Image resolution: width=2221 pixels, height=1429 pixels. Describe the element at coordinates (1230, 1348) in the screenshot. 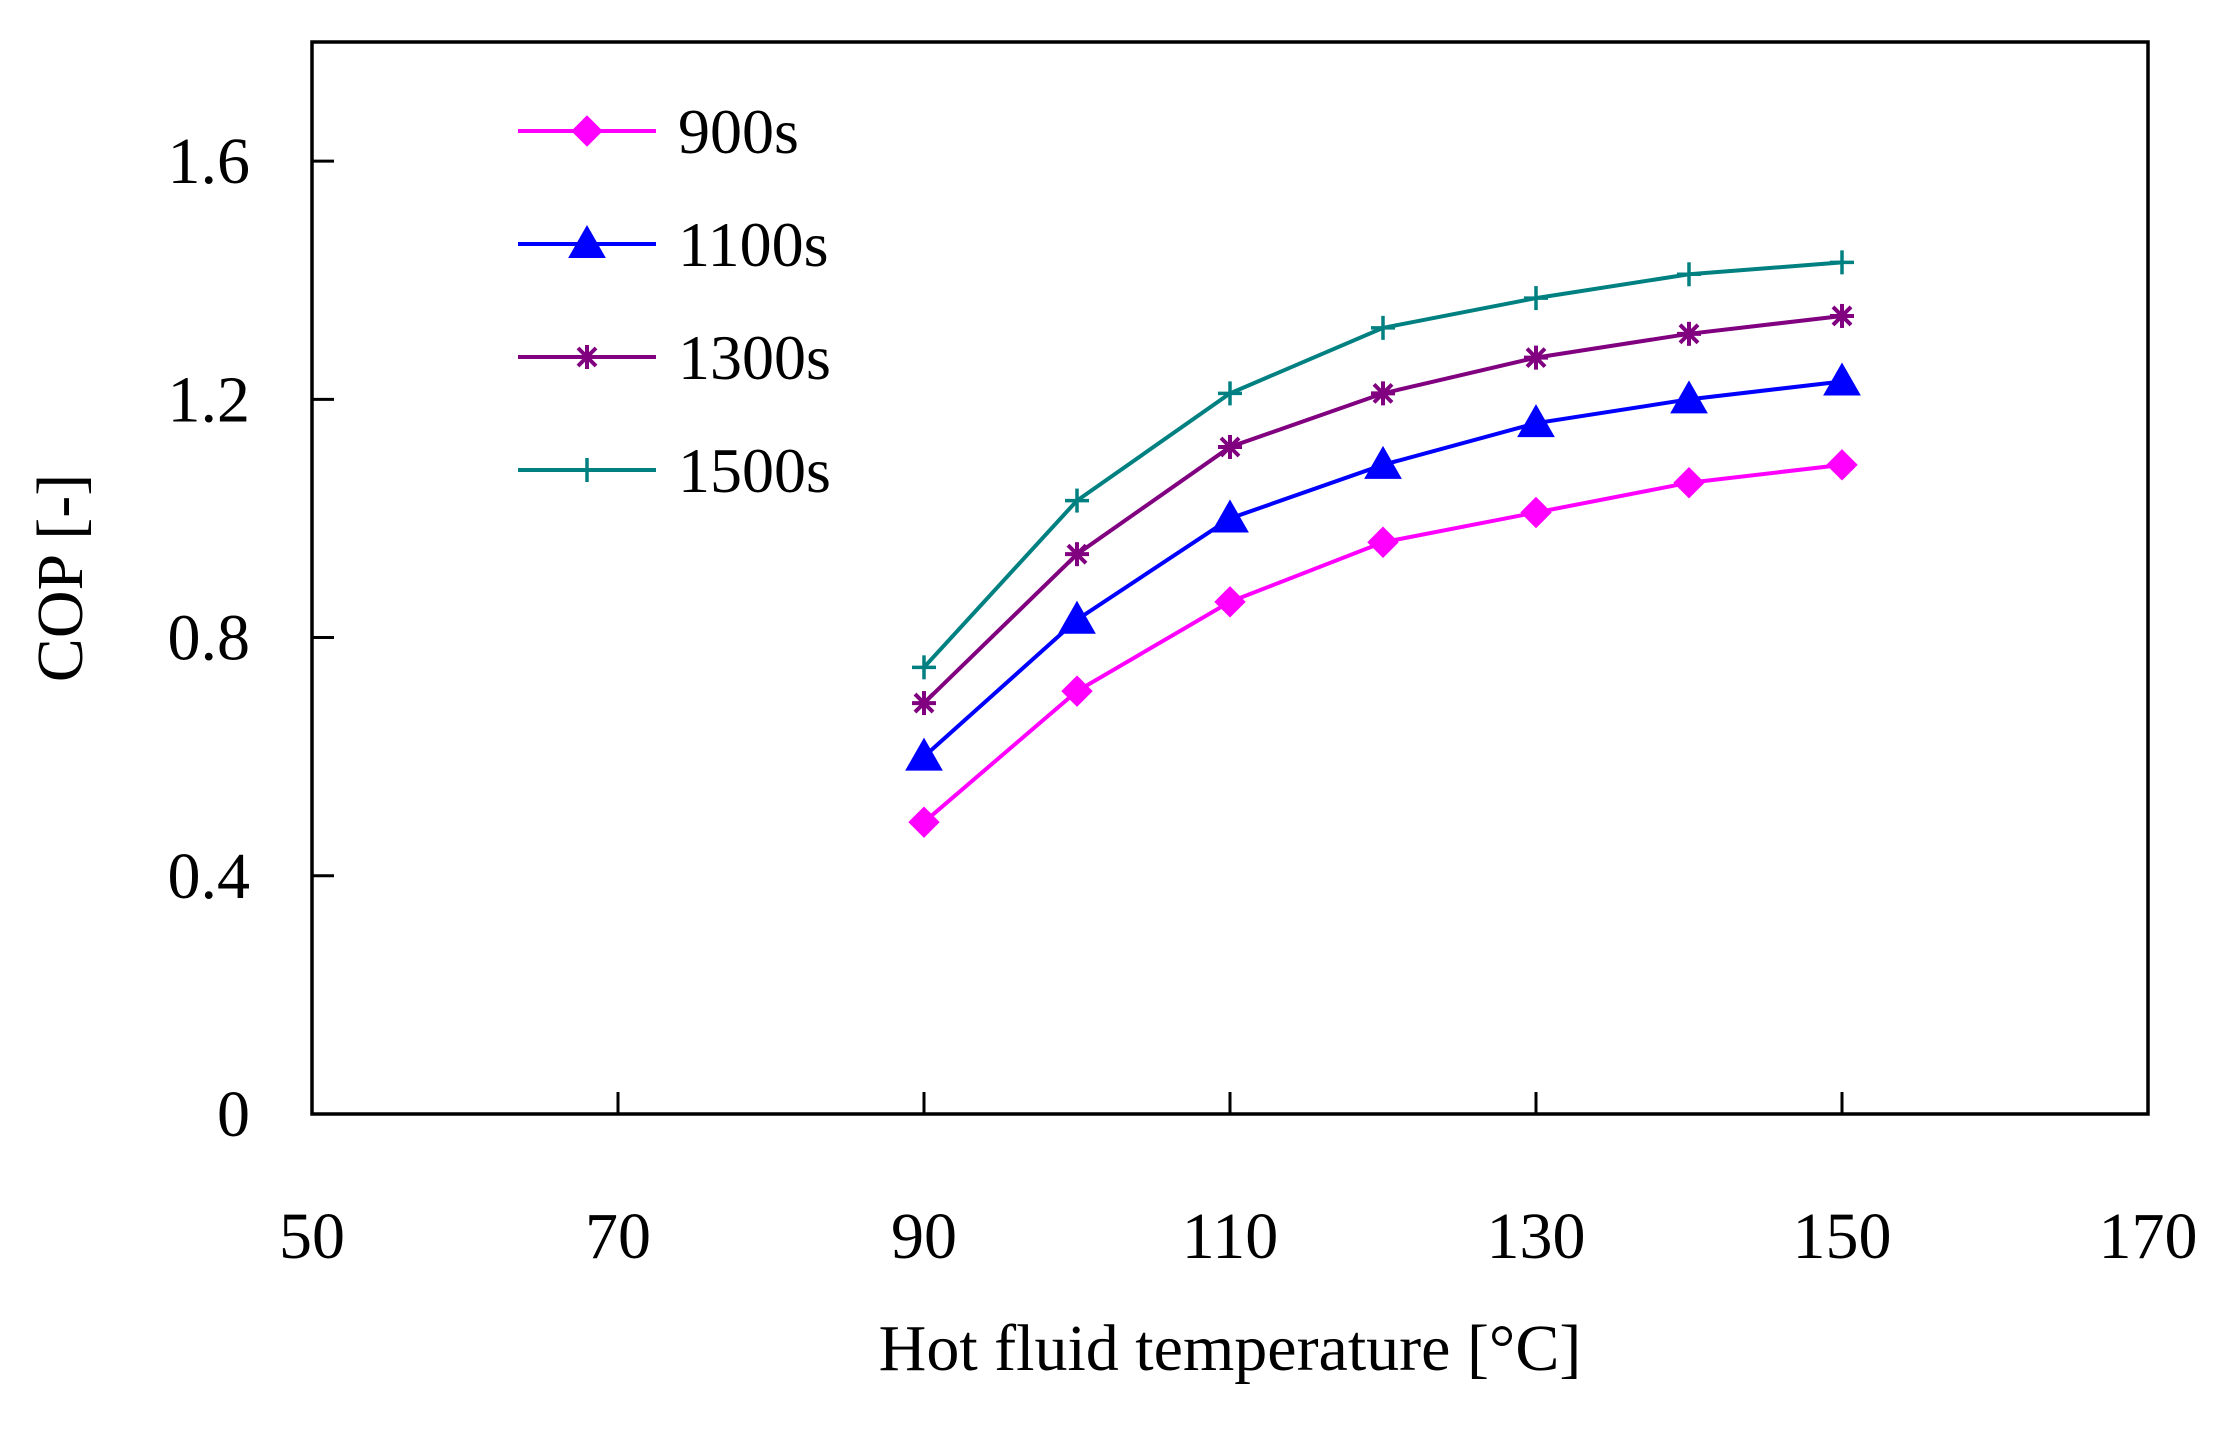

I see `x-axis-label: Hot fluid temperature [°C]` at that location.